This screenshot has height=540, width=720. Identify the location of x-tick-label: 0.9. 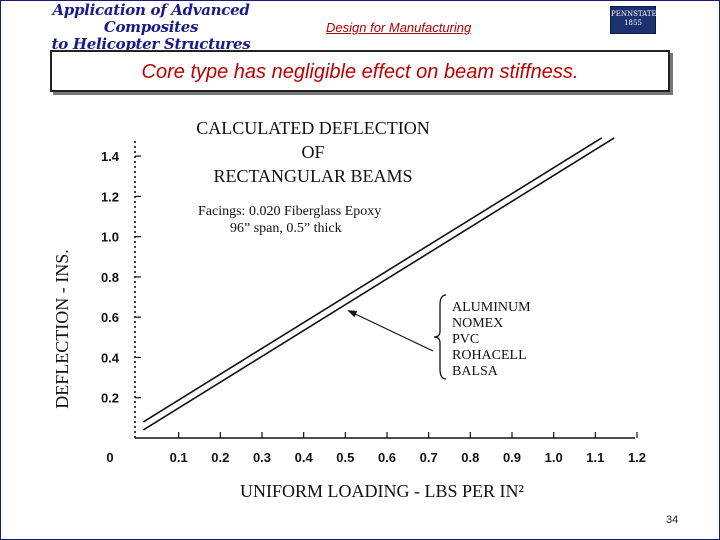
(512, 457).